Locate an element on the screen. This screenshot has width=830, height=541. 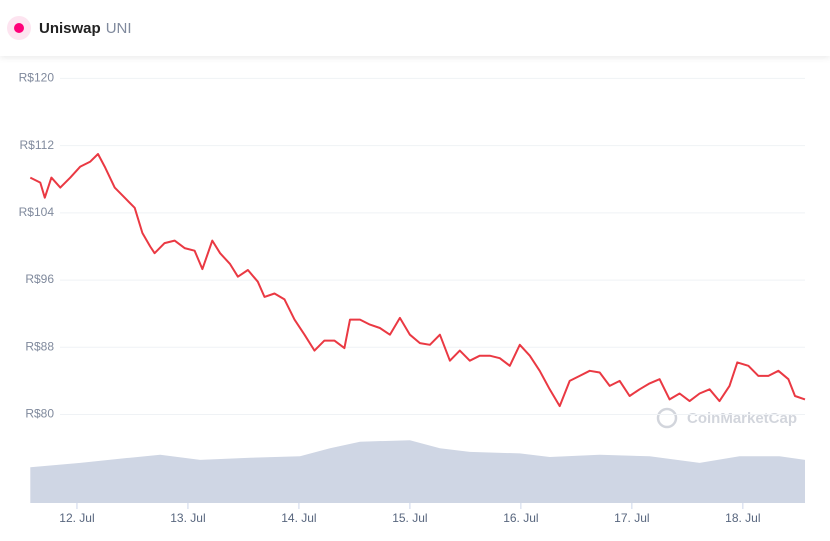
x-tick-label: 15. Jul is located at coordinates (409, 518).